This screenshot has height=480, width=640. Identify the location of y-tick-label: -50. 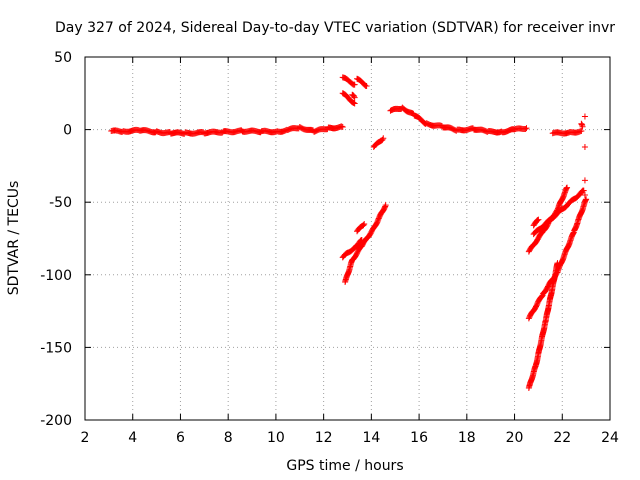
(60, 203).